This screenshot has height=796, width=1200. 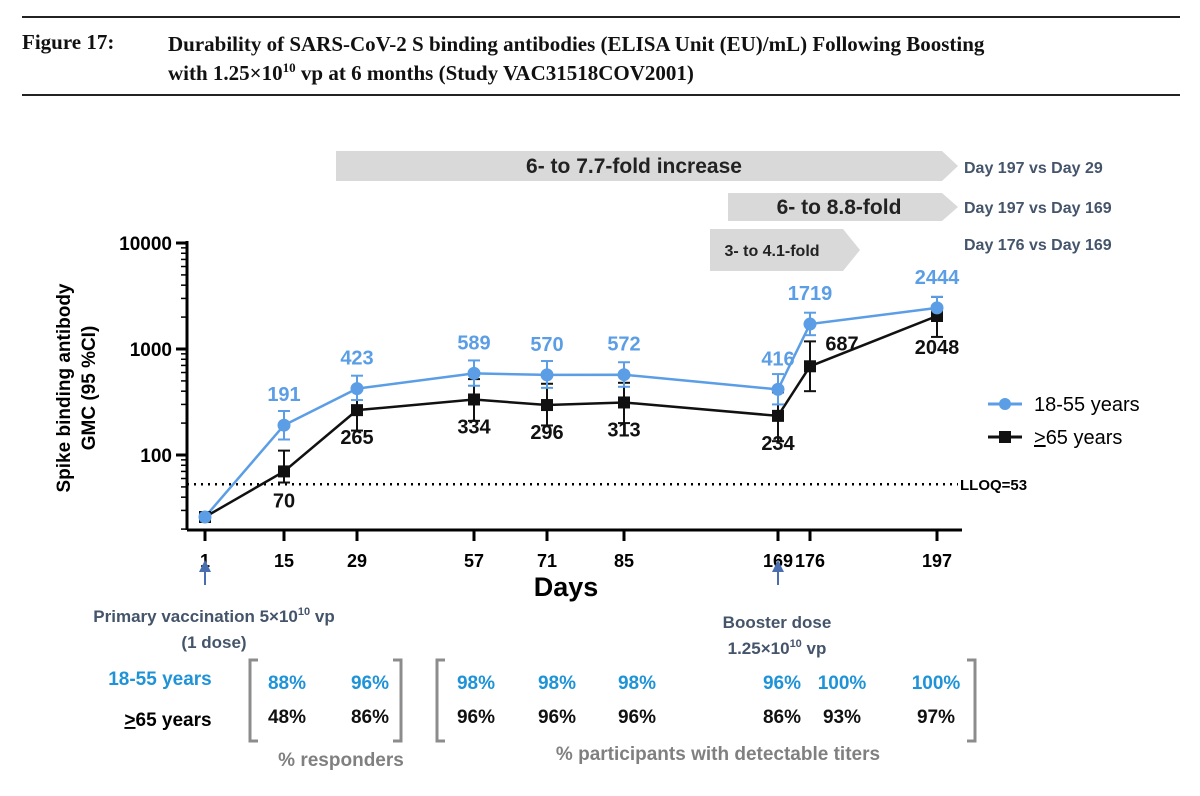 What do you see at coordinates (972, 700) in the screenshot?
I see `bracket-detectable-right` at bounding box center [972, 700].